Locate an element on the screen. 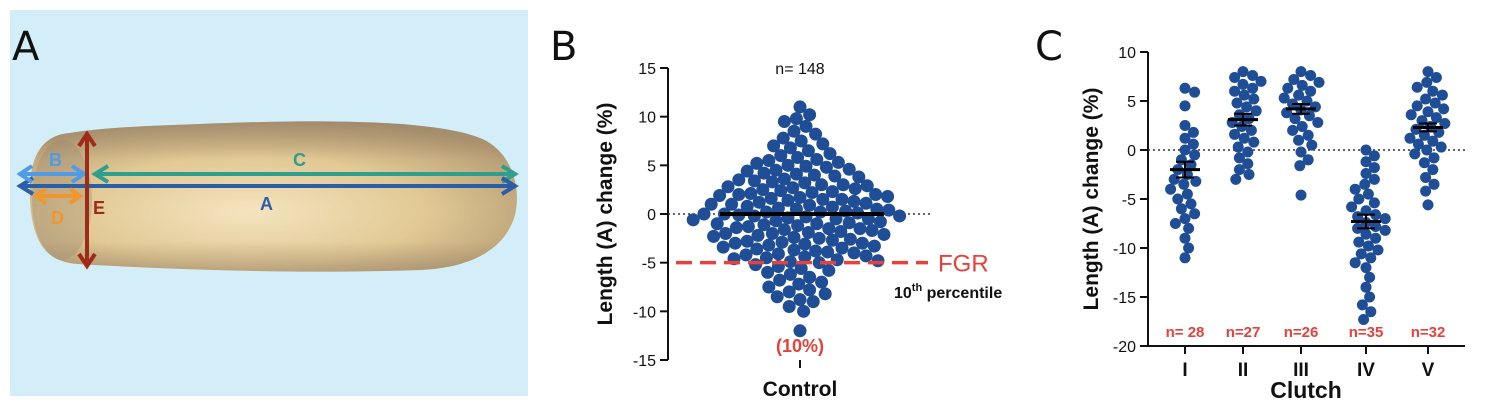 The width and height of the screenshot is (1490, 404). label-b: B is located at coordinates (55, 160).